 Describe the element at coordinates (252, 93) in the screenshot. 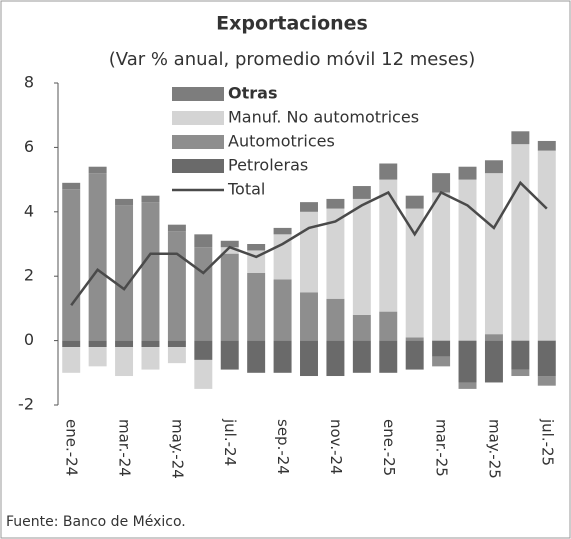

I see `legend-label: Otras` at that location.